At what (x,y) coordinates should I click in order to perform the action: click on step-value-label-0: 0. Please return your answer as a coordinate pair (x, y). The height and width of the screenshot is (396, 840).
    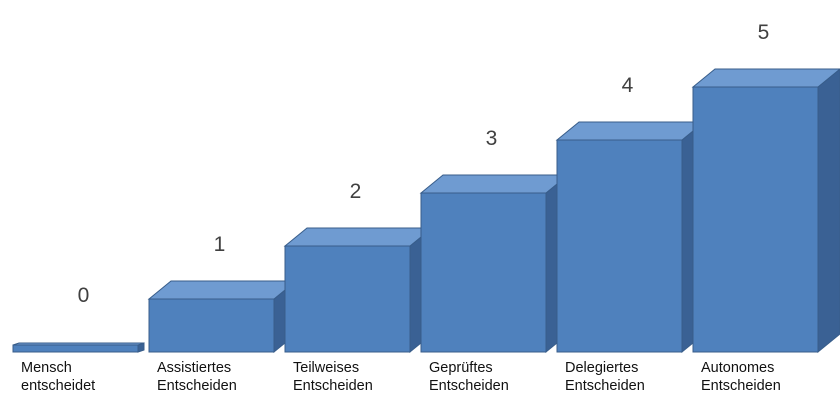
    Looking at the image, I should click on (84, 295).